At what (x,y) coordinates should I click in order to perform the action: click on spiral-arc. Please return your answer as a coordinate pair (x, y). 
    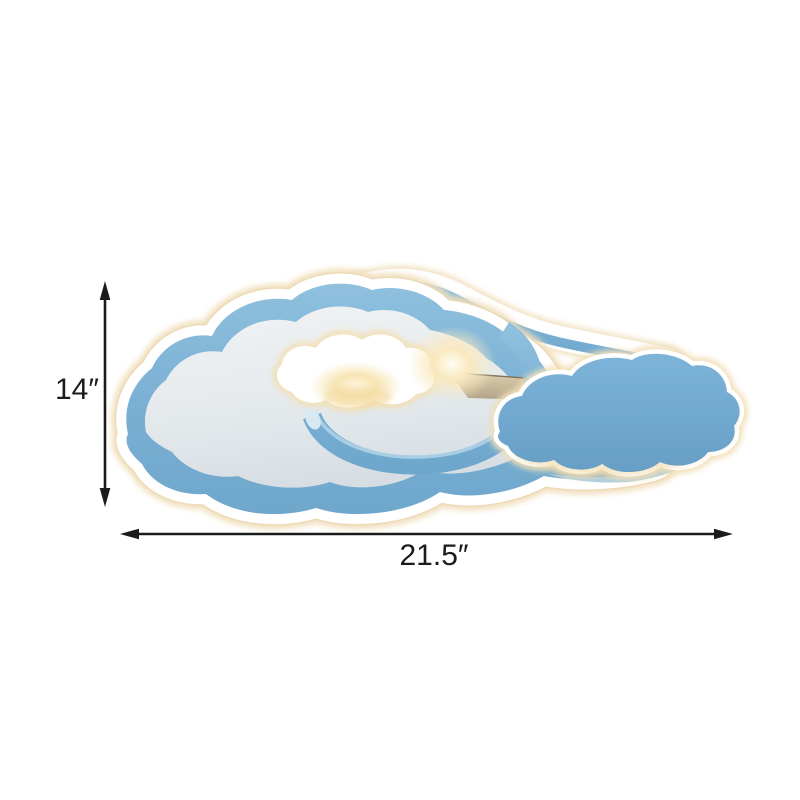
    Looking at the image, I should click on (423, 398).